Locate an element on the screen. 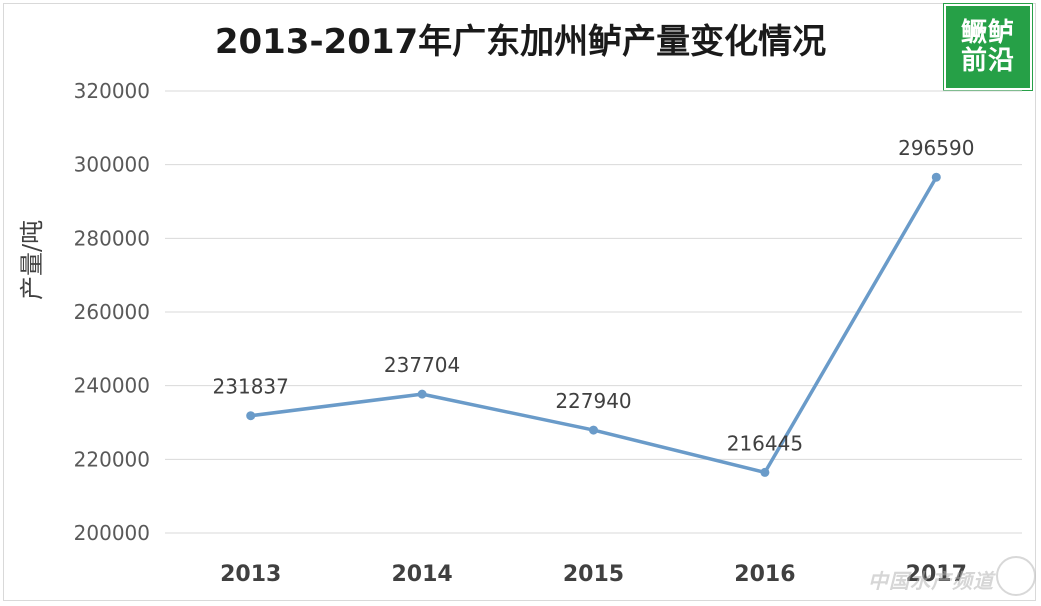 This screenshot has height=606, width=1041. globe-icon is located at coordinates (1016, 576).